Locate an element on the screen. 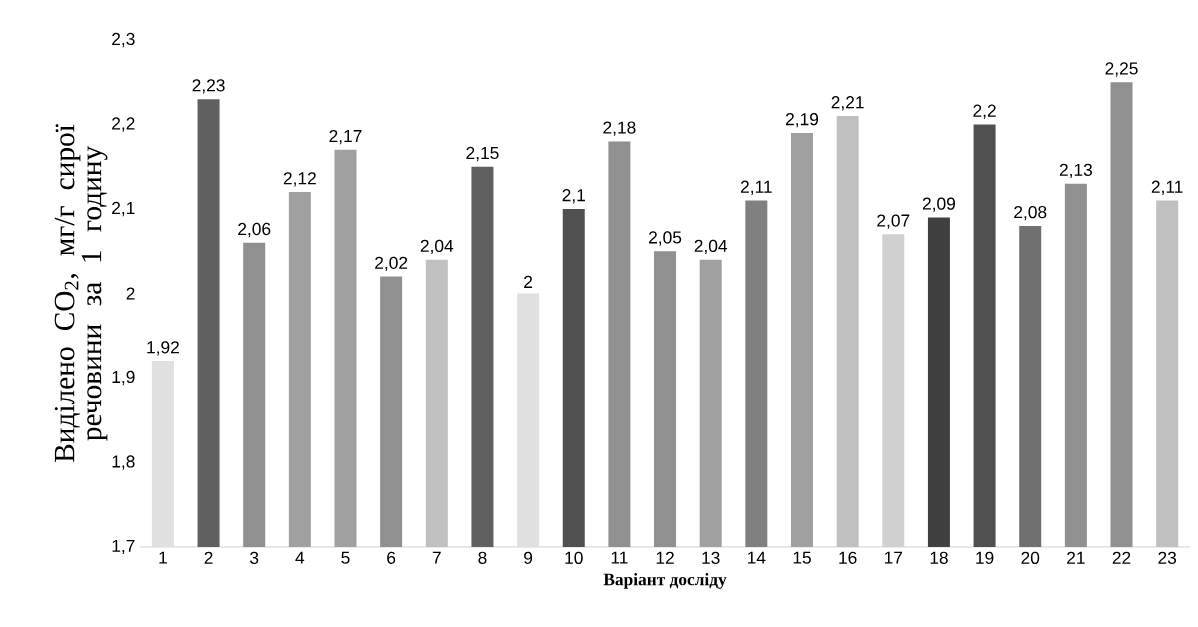  y-tick-label: 2 is located at coordinates (130, 293).